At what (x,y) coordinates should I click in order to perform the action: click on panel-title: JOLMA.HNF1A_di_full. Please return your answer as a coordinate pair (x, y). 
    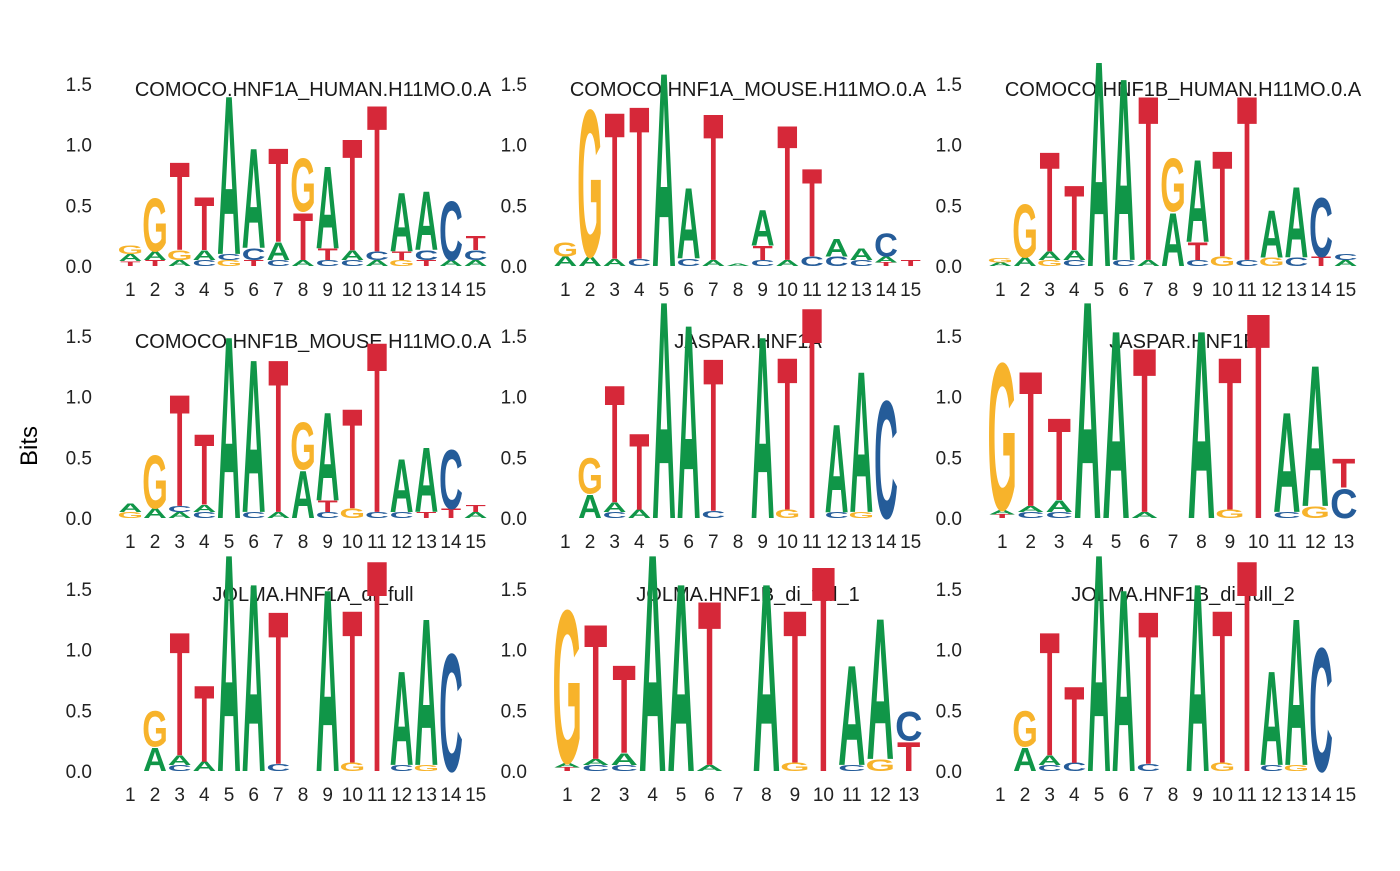
    Looking at the image, I should click on (312, 595).